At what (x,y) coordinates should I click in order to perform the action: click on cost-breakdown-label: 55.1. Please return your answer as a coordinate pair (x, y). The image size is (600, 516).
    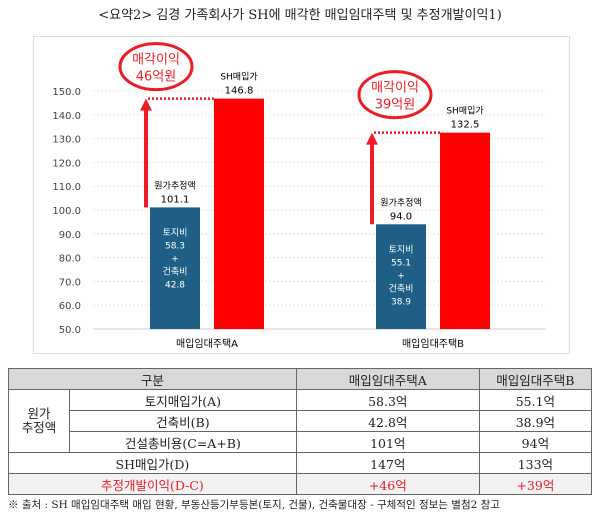
    Looking at the image, I should click on (401, 263).